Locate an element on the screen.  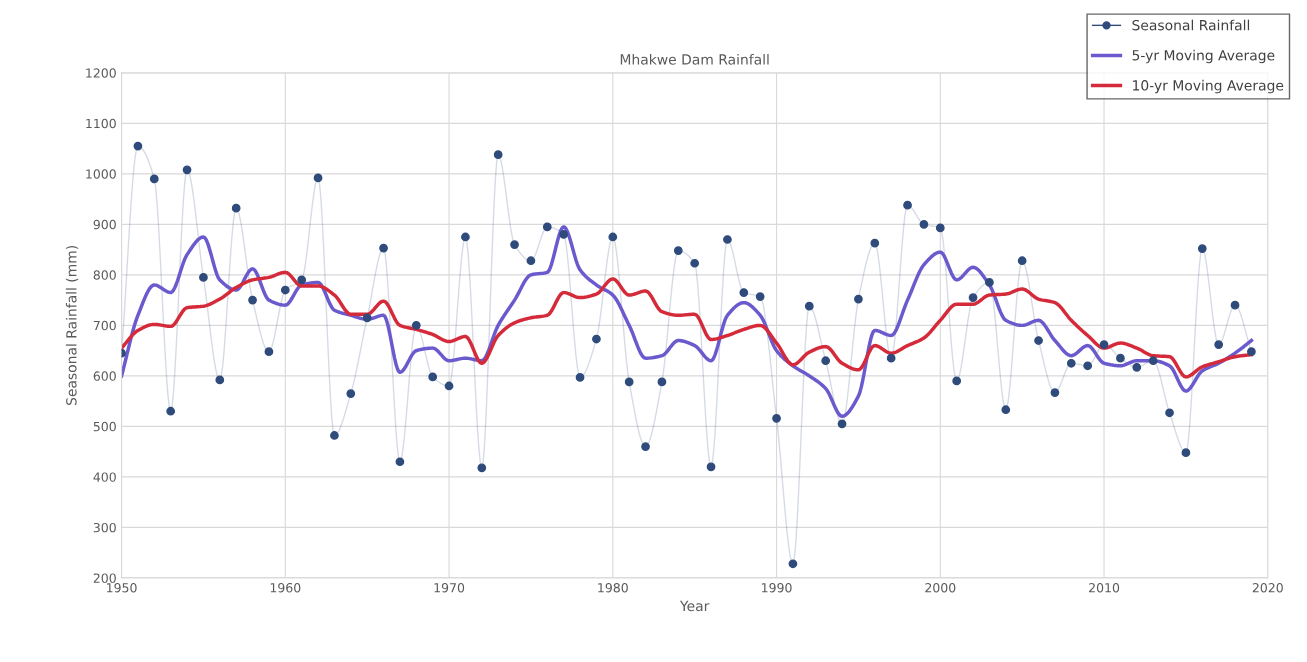
x-tick-label: 1980 is located at coordinates (613, 588).